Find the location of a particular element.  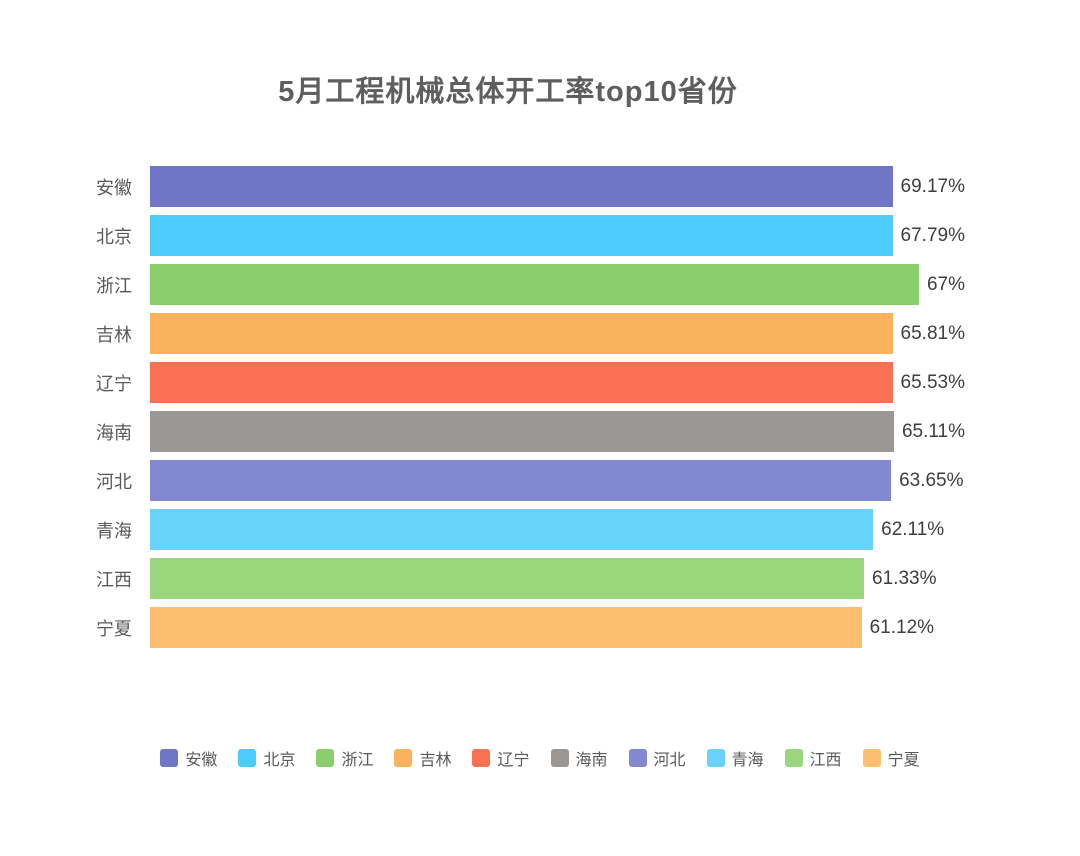

bar-track: 67% is located at coordinates (557, 284).